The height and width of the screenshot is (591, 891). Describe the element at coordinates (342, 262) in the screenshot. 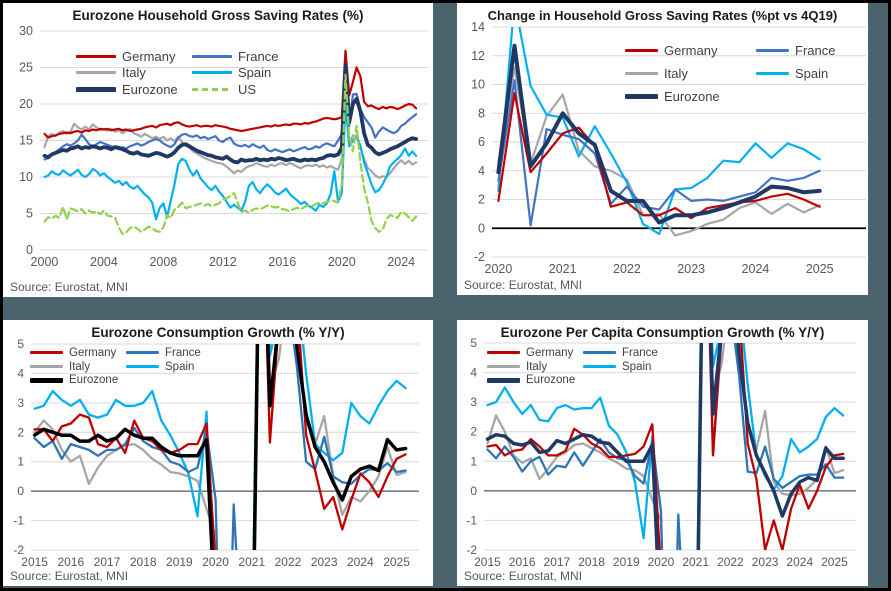

I see `x-tick-label: 2020` at that location.